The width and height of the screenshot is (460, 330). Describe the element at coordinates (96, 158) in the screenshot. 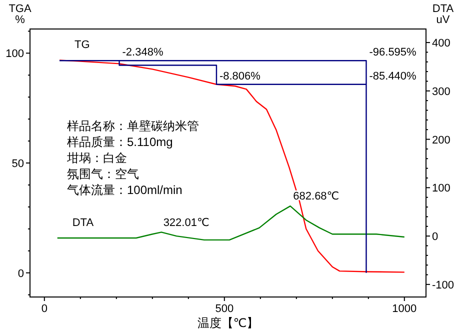

I see `annotation: 坩埚：白金` at that location.